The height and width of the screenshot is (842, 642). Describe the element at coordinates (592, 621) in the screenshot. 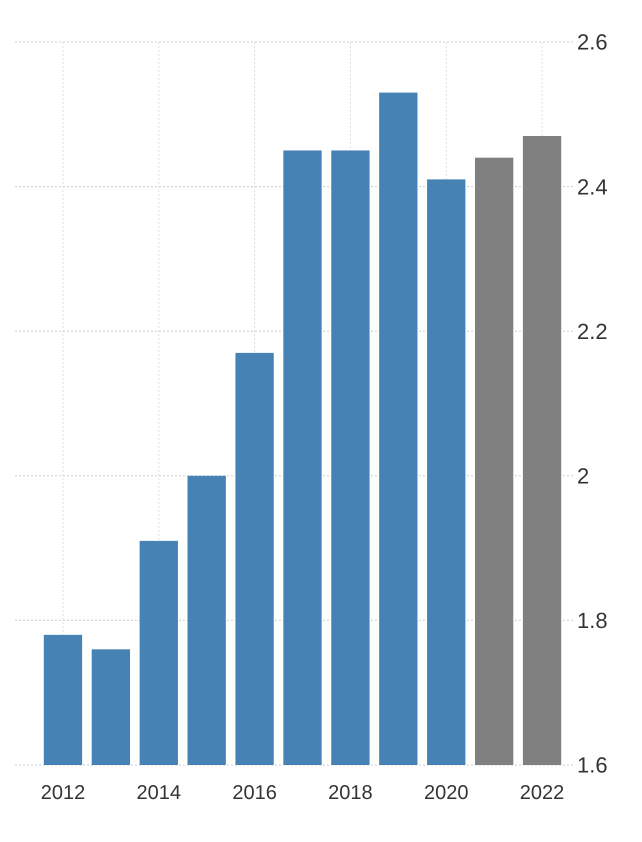

I see `y-tick-label: 1.8` at that location.